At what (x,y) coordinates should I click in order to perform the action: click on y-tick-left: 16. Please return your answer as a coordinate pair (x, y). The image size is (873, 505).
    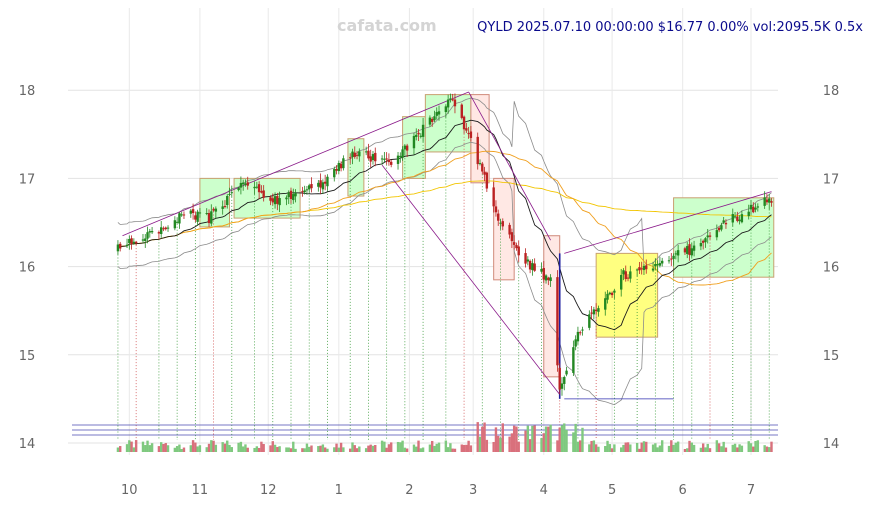
    Looking at the image, I should click on (27, 268).